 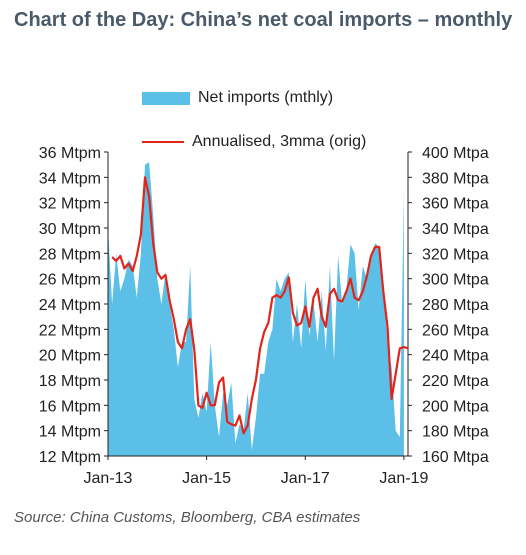 What do you see at coordinates (455, 381) in the screenshot?
I see `right-tick-label: 220 Mtpa` at bounding box center [455, 381].